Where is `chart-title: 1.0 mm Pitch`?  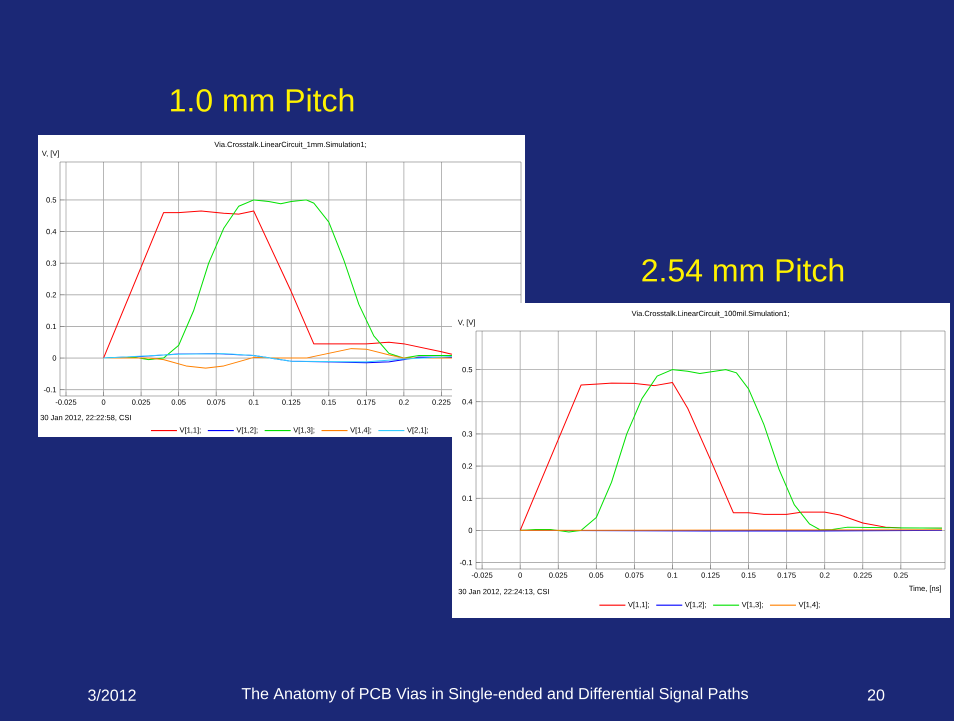 chart-title: 1.0 mm Pitch is located at coordinates (262, 100).